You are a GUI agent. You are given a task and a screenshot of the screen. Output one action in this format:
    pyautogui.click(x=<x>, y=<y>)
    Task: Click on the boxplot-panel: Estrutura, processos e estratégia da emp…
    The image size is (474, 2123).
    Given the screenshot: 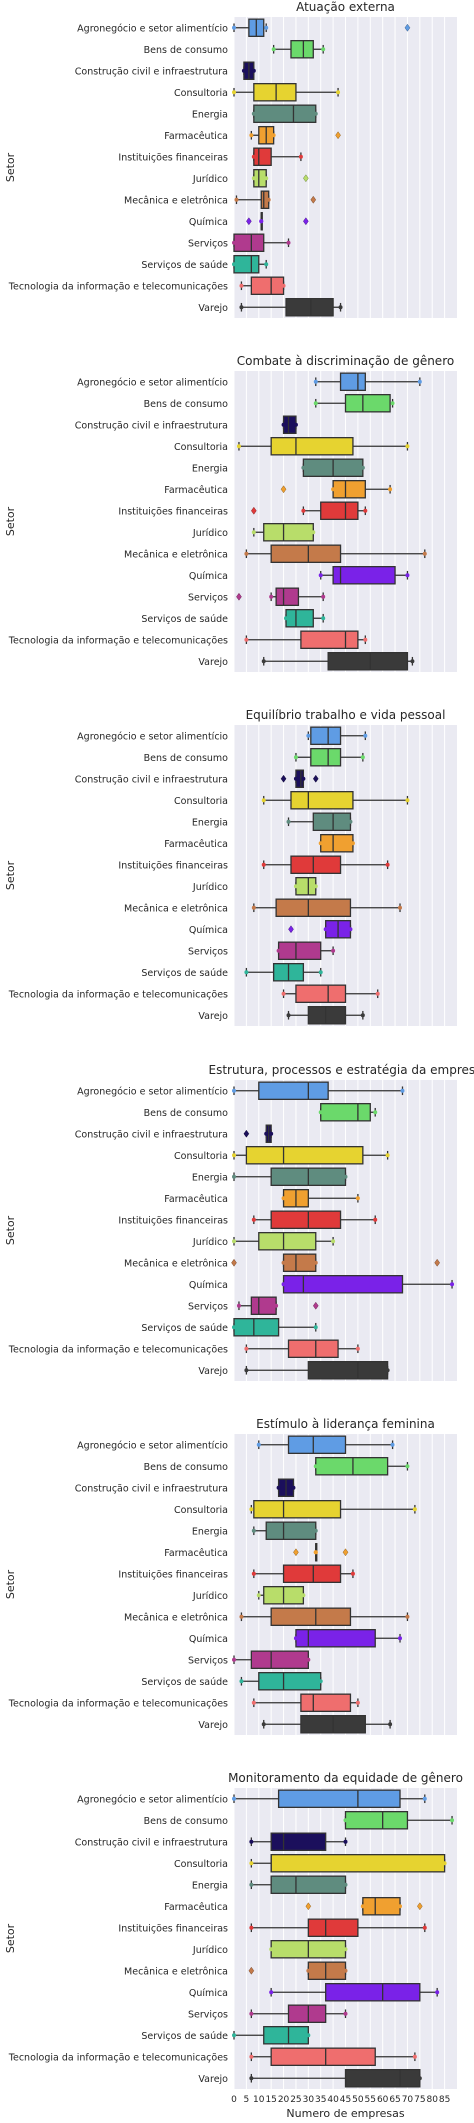 What is the action you would take?
    pyautogui.click(x=239, y=1222)
    